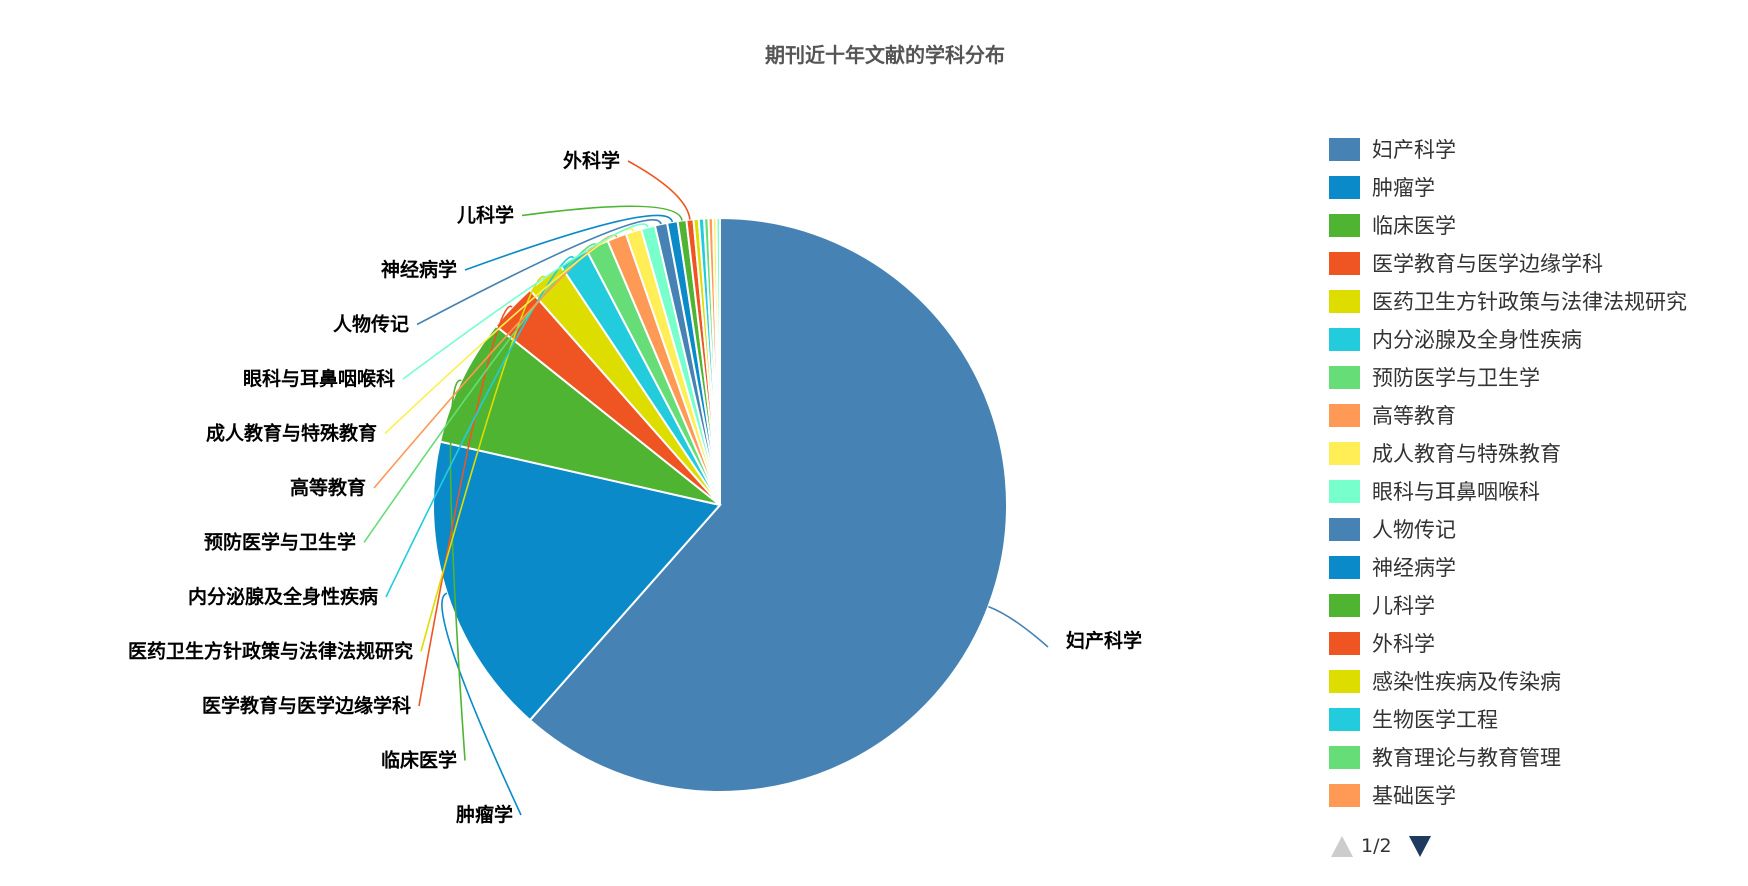  I want to click on legend-pager: 1/2, so click(1381, 846).